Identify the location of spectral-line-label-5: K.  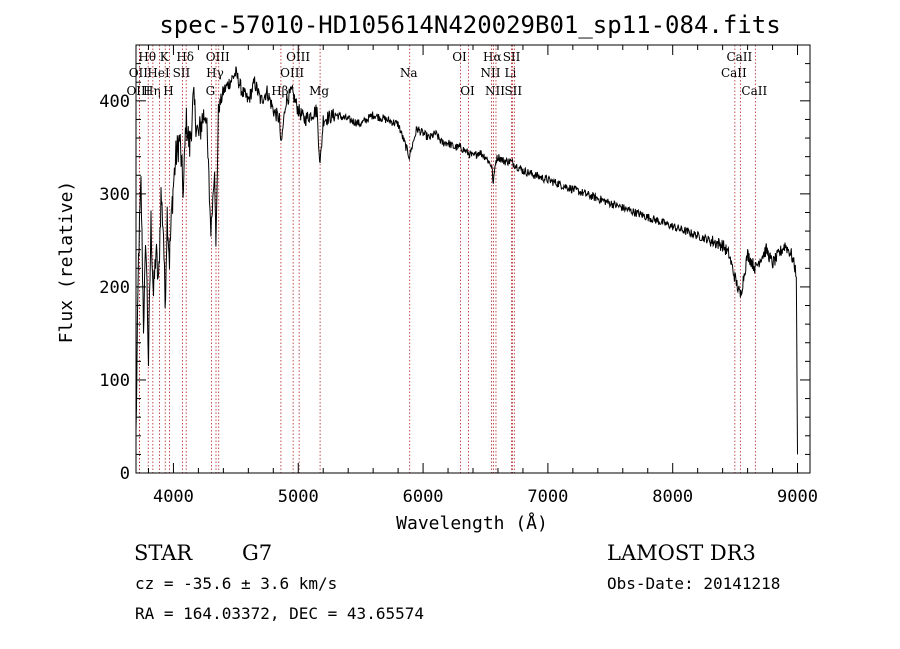
(165, 57).